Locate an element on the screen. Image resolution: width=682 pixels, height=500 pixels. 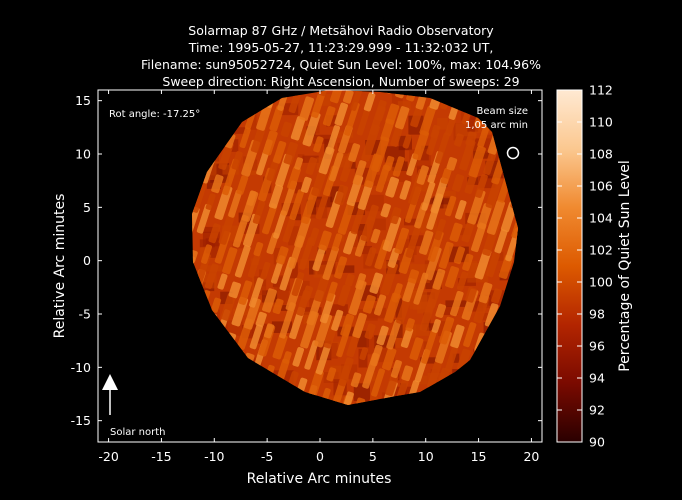
x-tick-label: 10 is located at coordinates (426, 456).